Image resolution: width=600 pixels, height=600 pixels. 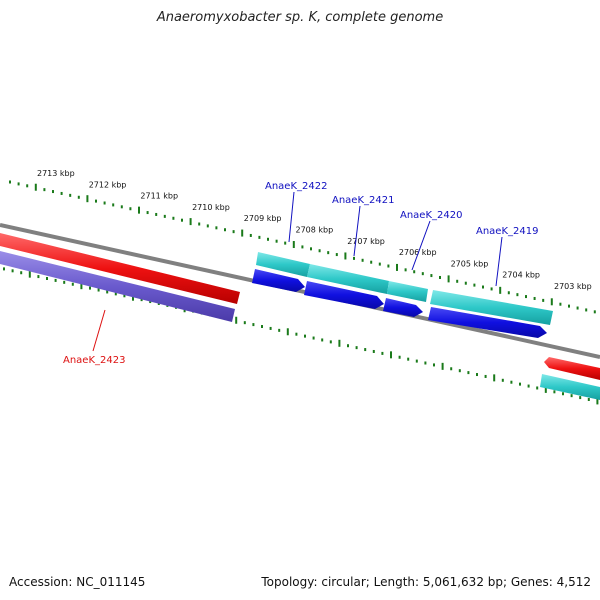 What do you see at coordinates (344, 295) in the screenshot?
I see `cds-anaek-2421-arrow` at bounding box center [344, 295].